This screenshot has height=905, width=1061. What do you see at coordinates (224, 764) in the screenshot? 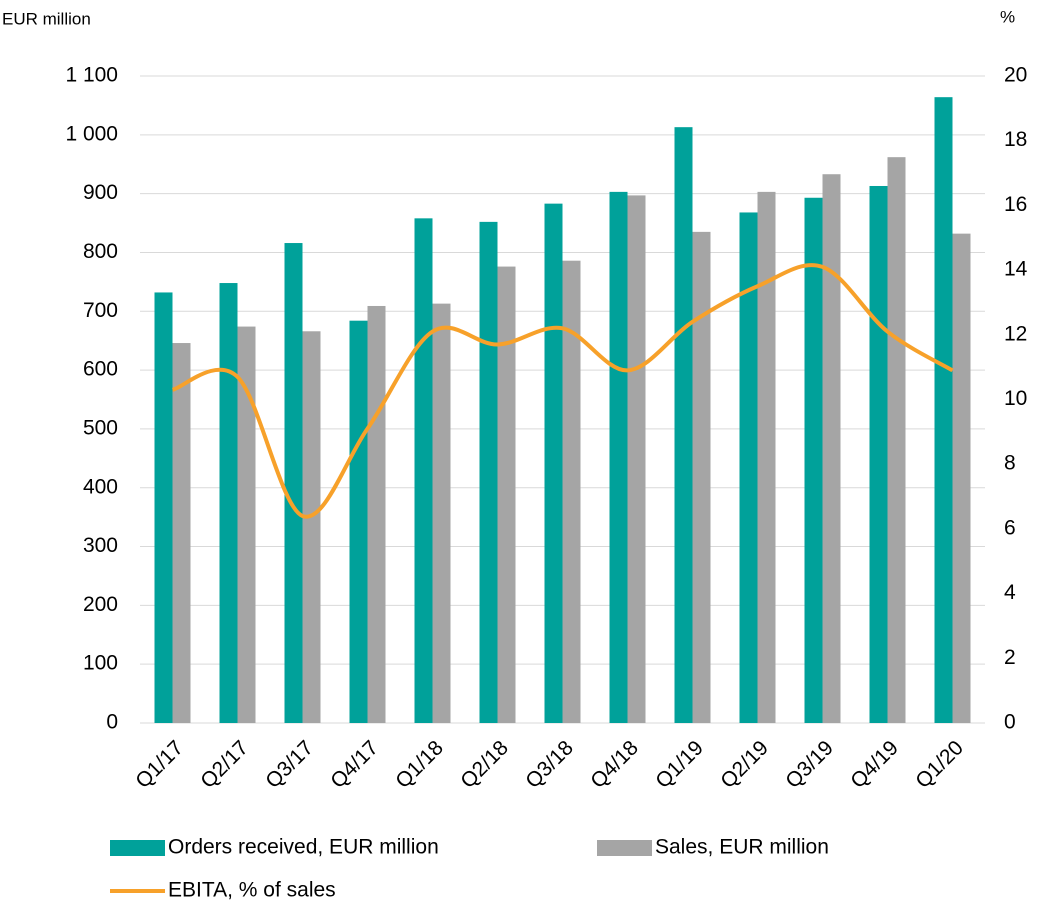
I see `x-tick-label: Q2/17` at bounding box center [224, 764].